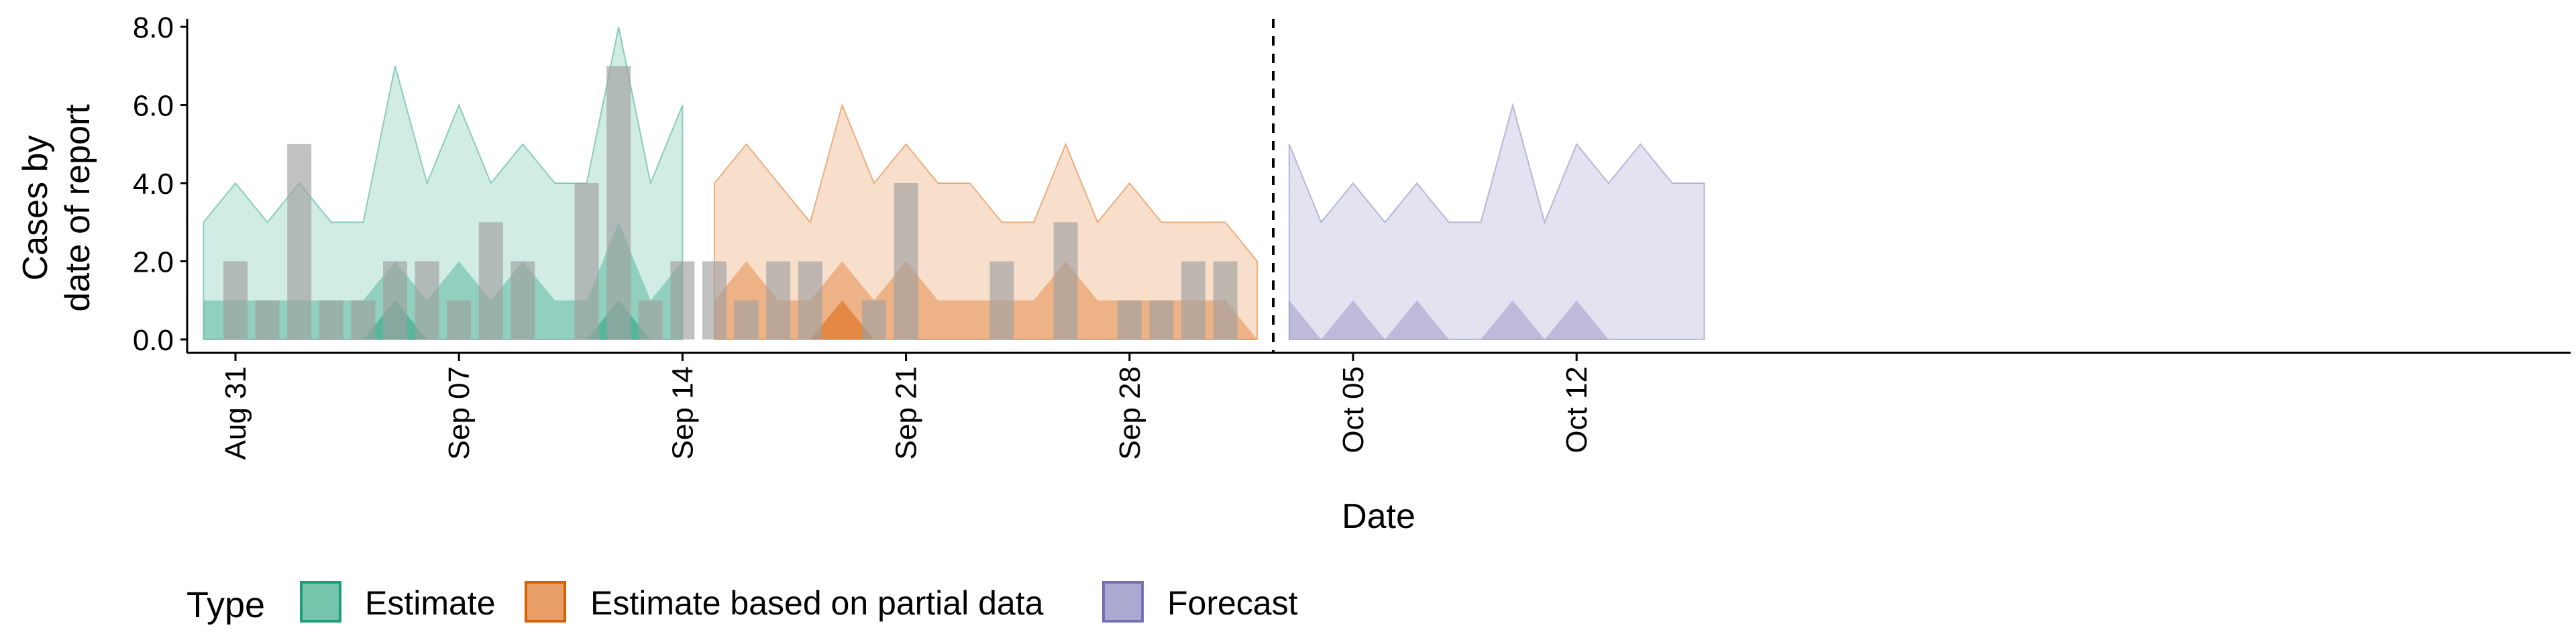 This screenshot has height=644, width=2576. I want to click on y-tick-label: 8.0, so click(153, 27).